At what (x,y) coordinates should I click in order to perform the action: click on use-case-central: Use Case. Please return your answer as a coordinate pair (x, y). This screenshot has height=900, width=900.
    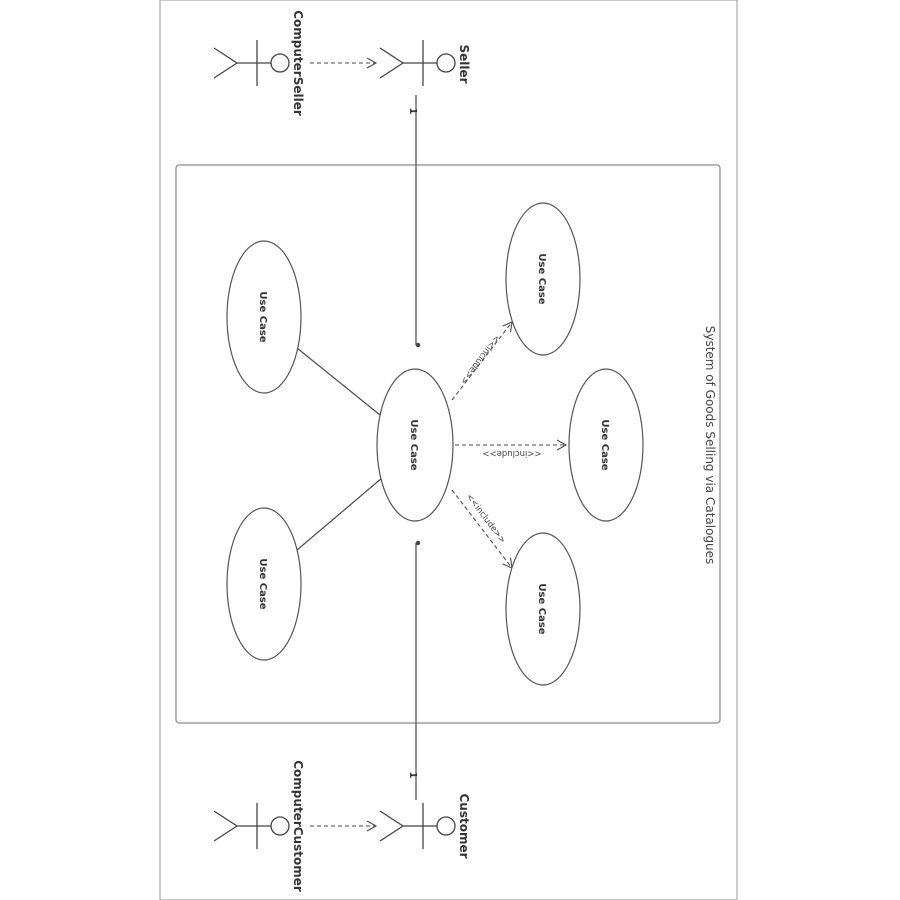
    Looking at the image, I should click on (415, 445).